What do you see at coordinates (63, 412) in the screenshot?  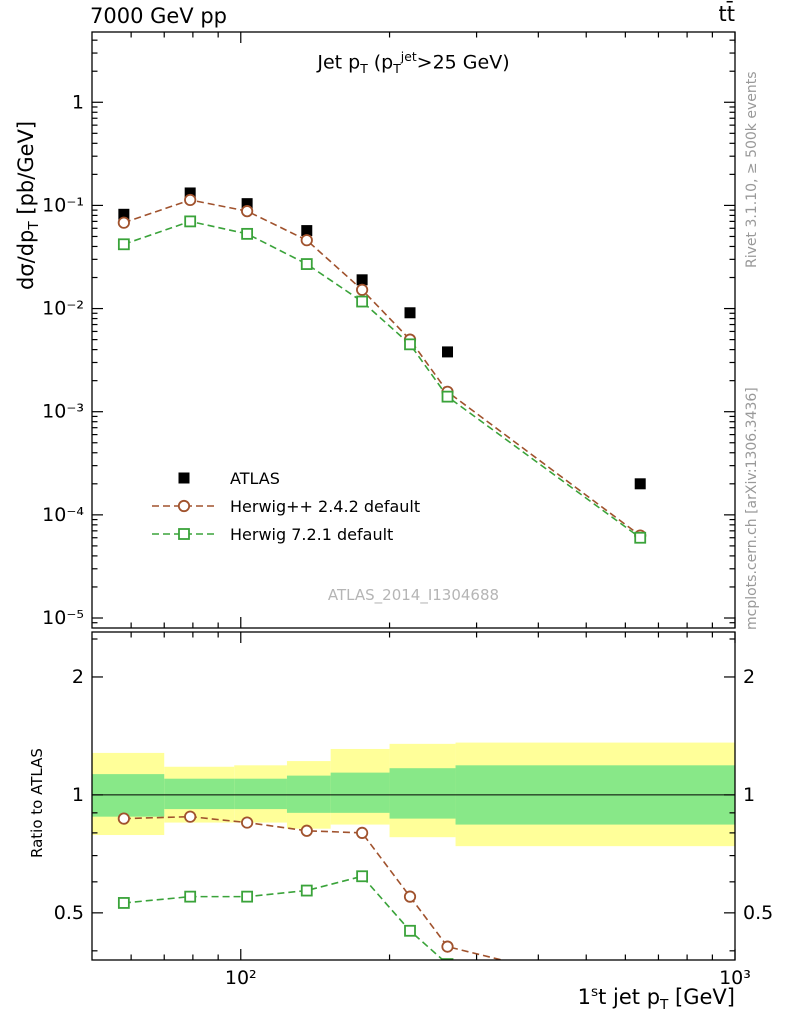 I see `svg-text: 10⁻³` at bounding box center [63, 412].